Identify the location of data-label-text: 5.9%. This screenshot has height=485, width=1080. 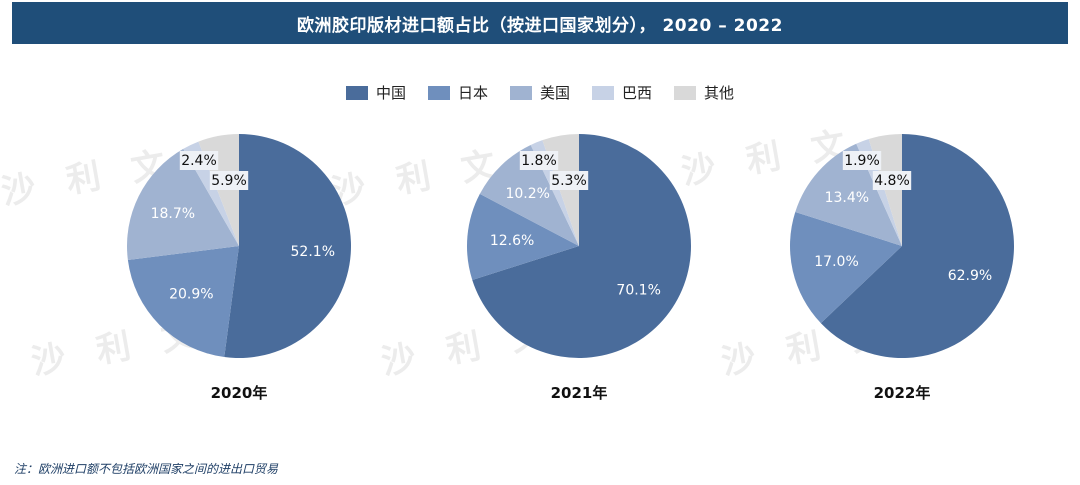
(229, 181).